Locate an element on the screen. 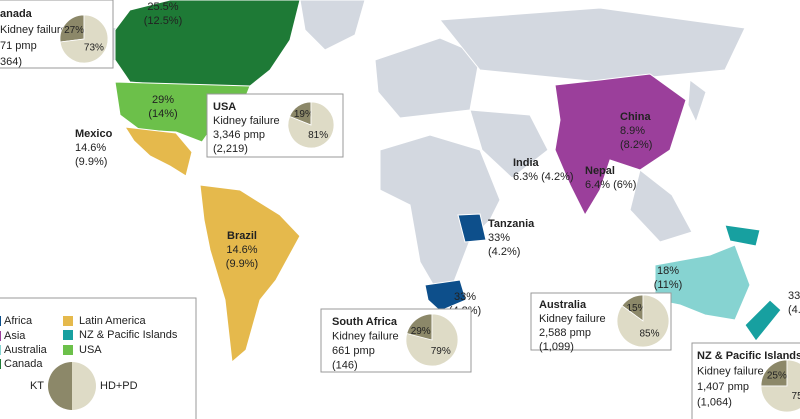  pie-label: 29% is located at coordinates (421, 331).